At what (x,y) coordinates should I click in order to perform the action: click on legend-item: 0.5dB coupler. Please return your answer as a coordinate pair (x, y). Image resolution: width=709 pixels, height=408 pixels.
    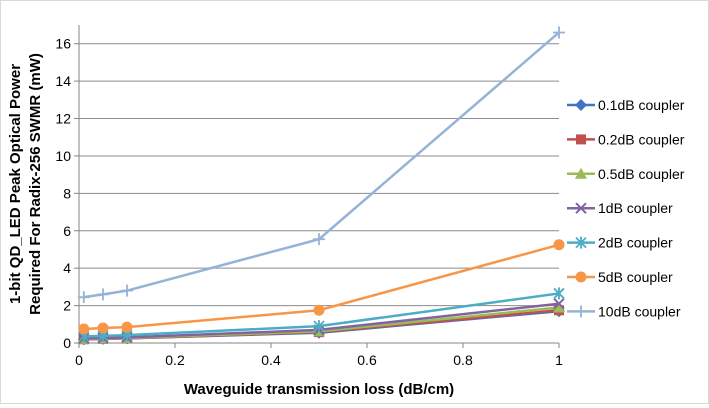
    Looking at the image, I should click on (626, 174).